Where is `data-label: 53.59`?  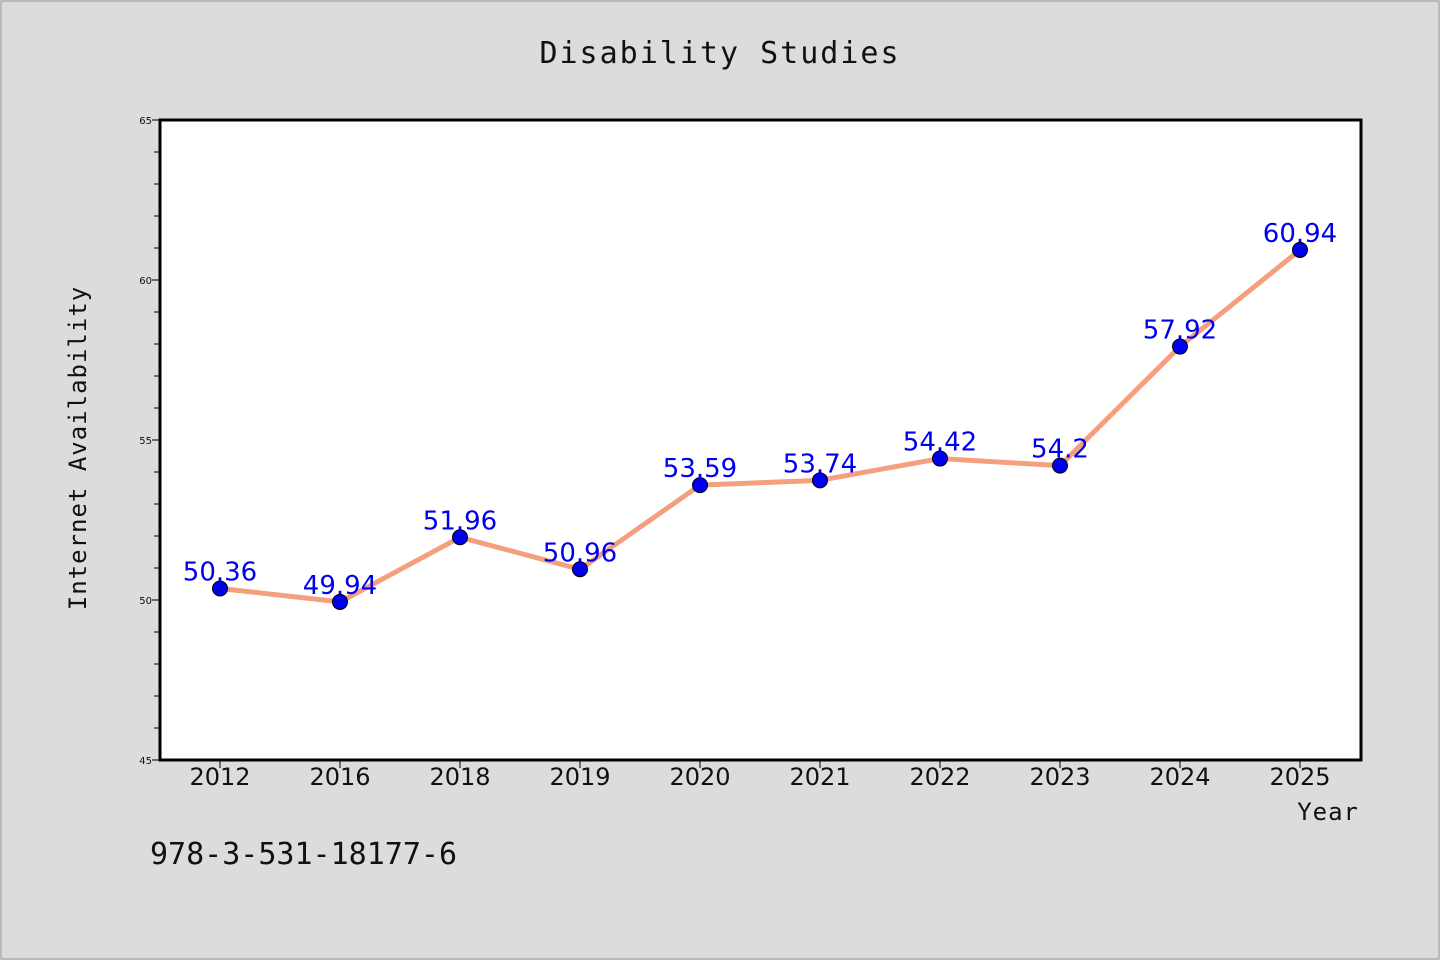 data-label: 53.59 is located at coordinates (700, 469).